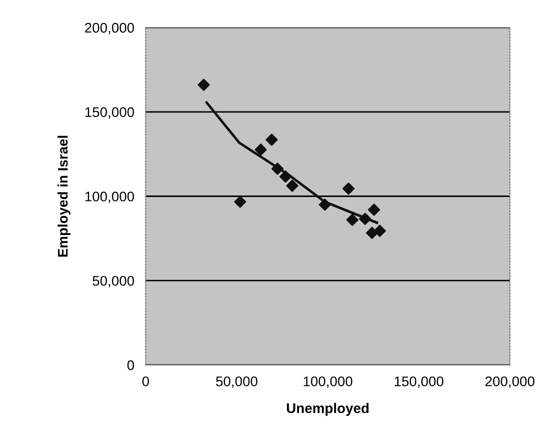 This screenshot has height=444, width=556. What do you see at coordinates (237, 382) in the screenshot?
I see `x-tick-label: 50,000` at bounding box center [237, 382].